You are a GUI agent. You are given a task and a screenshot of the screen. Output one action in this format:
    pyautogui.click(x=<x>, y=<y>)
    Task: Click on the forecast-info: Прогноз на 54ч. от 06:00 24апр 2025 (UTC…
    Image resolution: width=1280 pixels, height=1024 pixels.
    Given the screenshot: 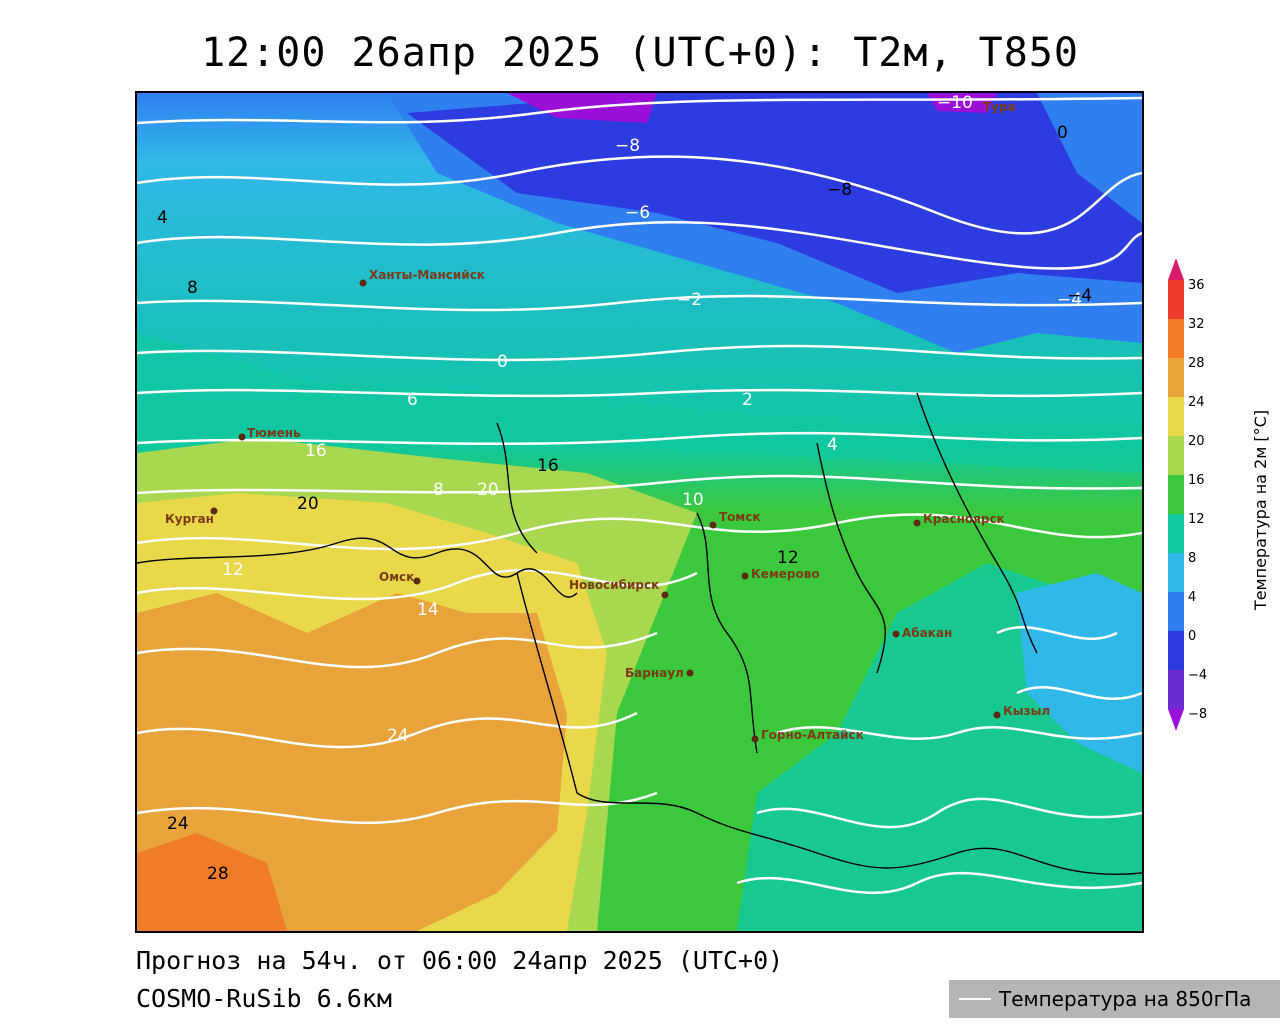 What is the action you would take?
    pyautogui.click(x=460, y=960)
    